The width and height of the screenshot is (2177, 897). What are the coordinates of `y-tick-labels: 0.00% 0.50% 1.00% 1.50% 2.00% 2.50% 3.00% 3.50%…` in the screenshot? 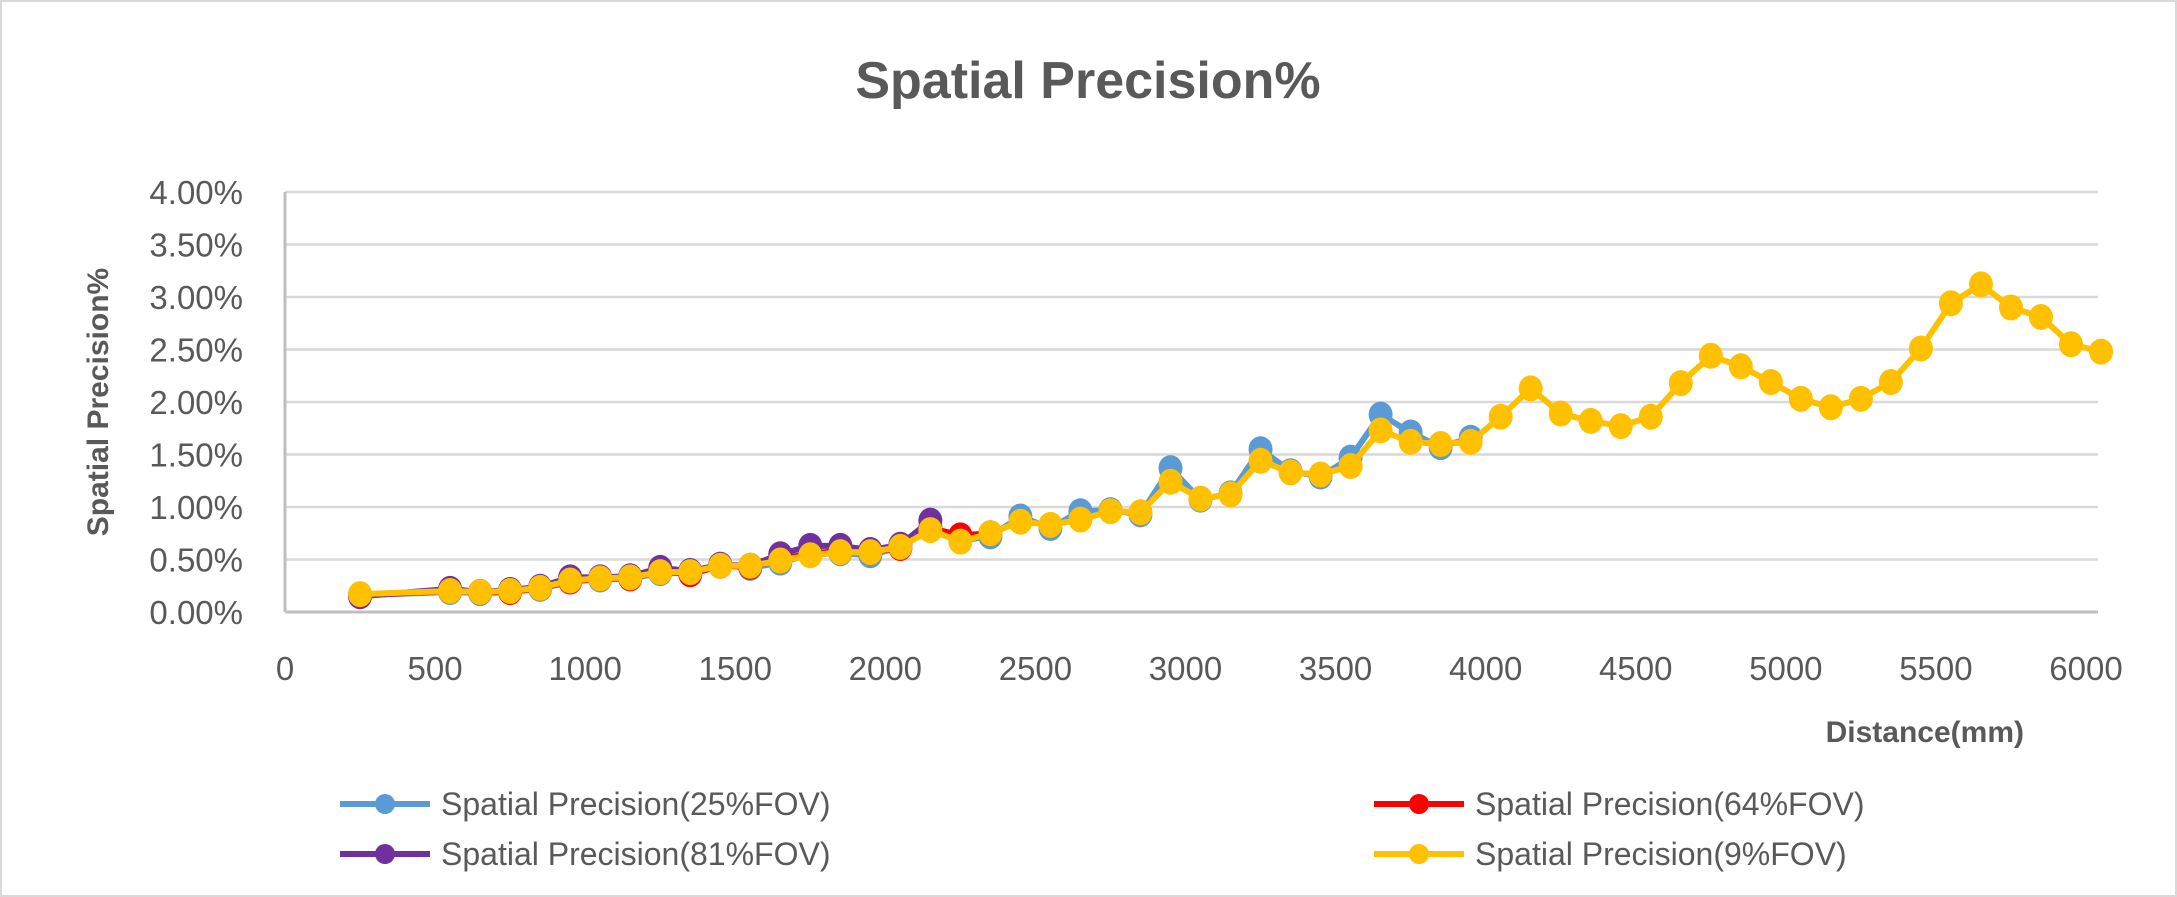 It's located at (196, 402).